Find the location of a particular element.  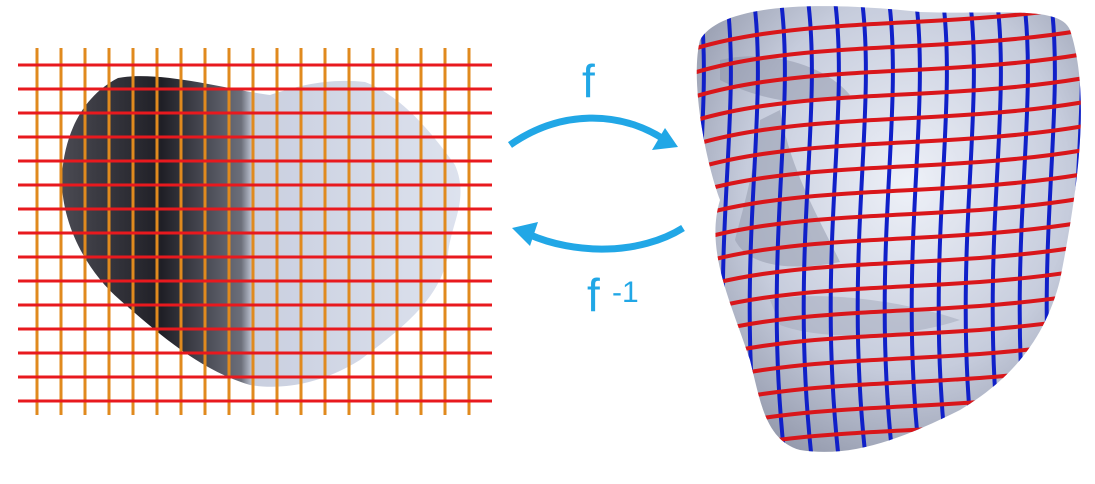

forward-arrow-icon is located at coordinates (592, 132).